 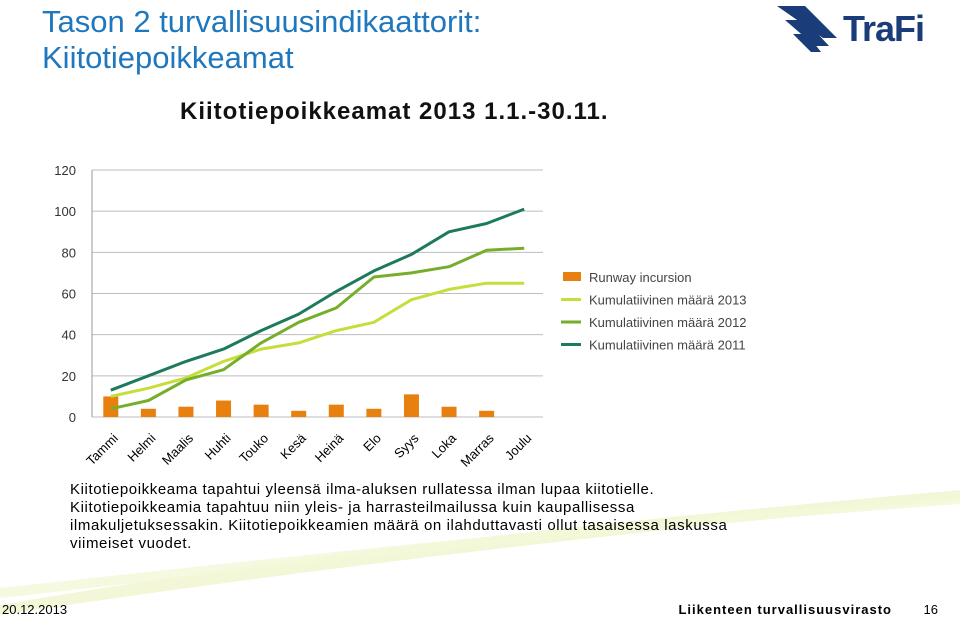 I want to click on legend-swatch, so click(x=572, y=276).